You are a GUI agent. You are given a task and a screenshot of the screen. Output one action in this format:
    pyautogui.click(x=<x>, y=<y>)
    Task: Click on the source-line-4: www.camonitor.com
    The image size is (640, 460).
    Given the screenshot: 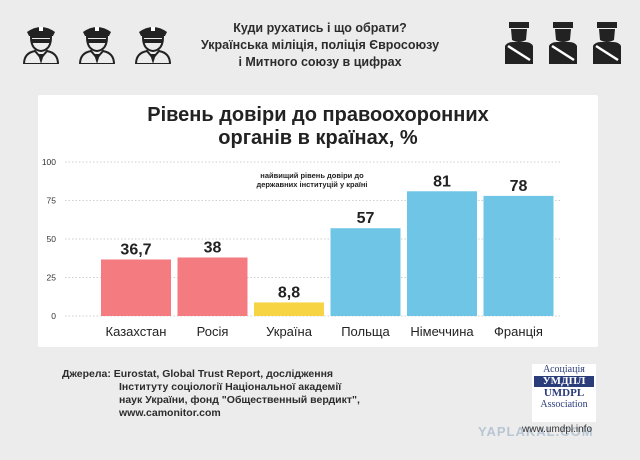 What is the action you would take?
    pyautogui.click(x=170, y=413)
    